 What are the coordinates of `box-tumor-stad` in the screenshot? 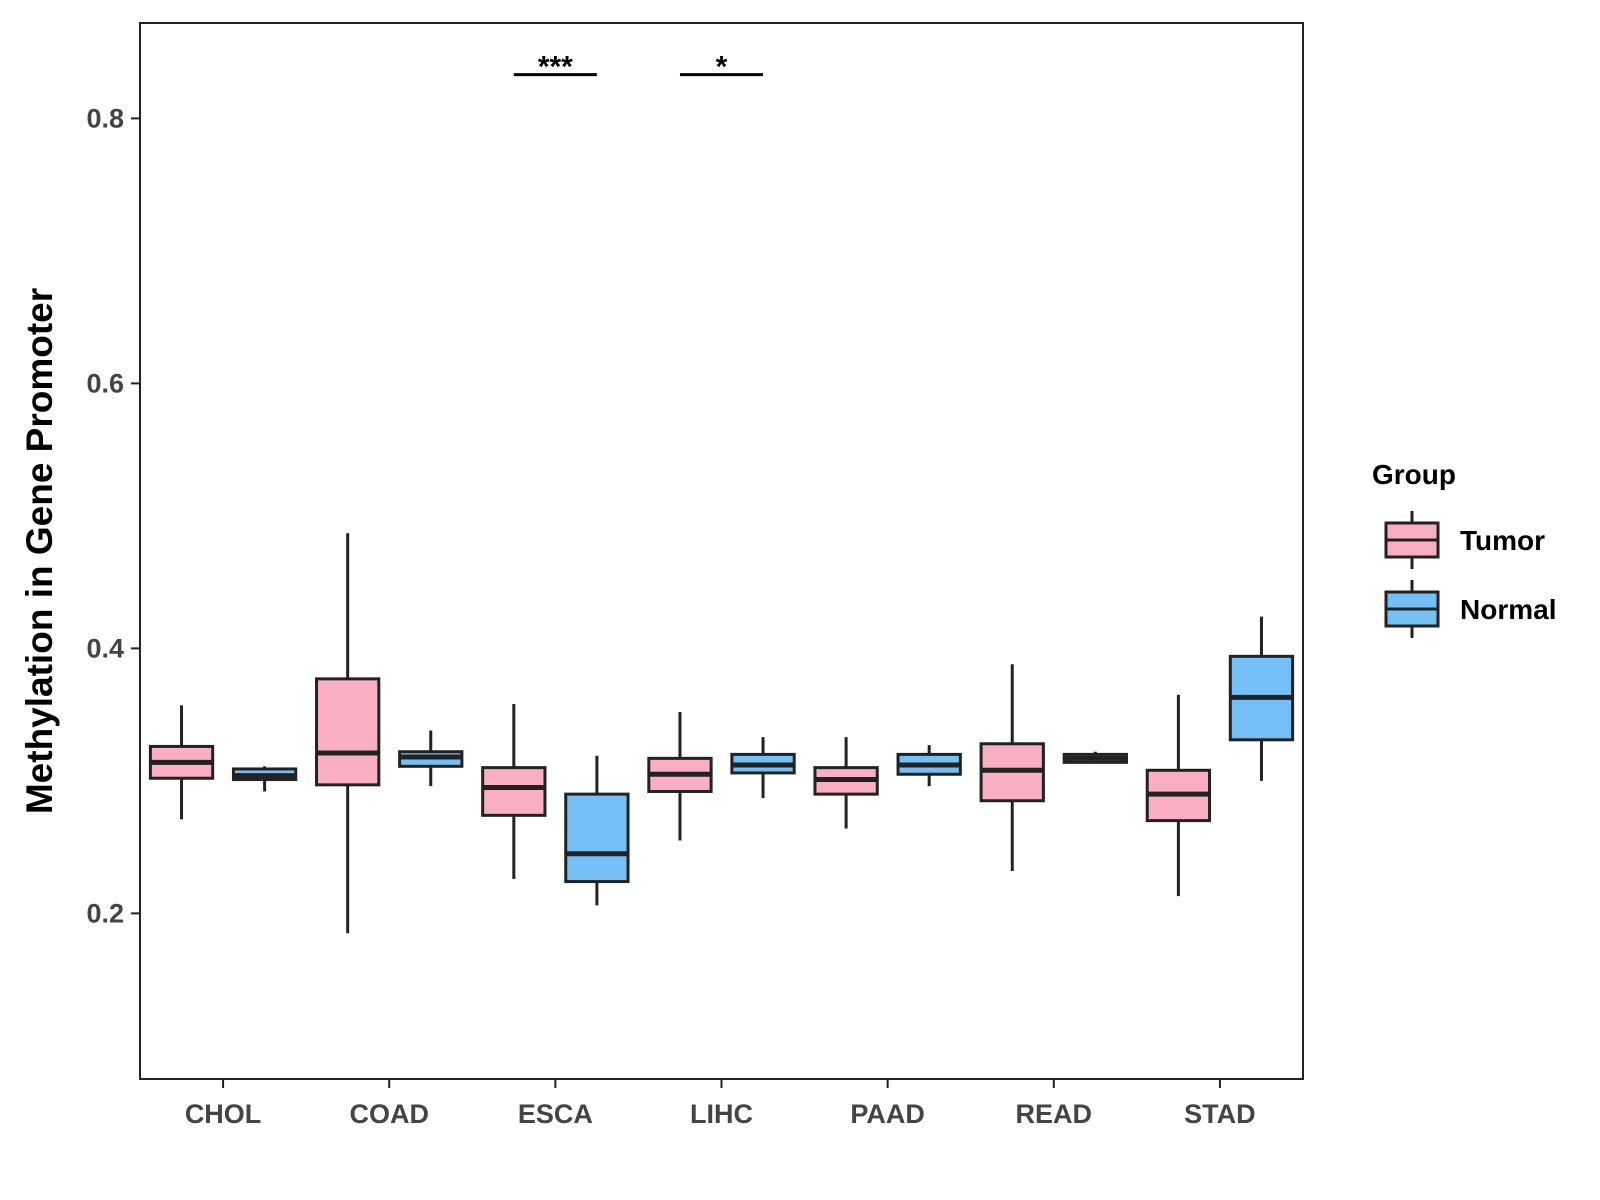 It's located at (1178, 795).